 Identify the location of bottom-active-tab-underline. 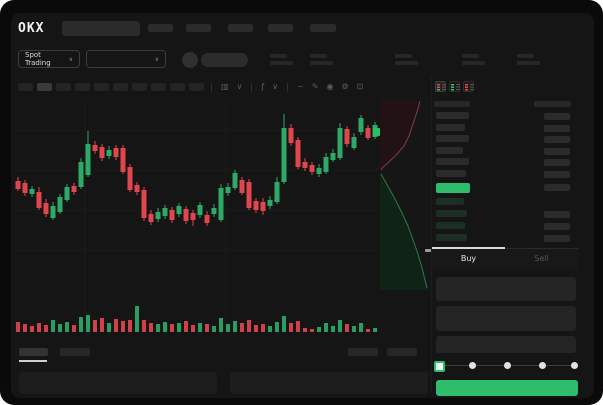
(33, 361).